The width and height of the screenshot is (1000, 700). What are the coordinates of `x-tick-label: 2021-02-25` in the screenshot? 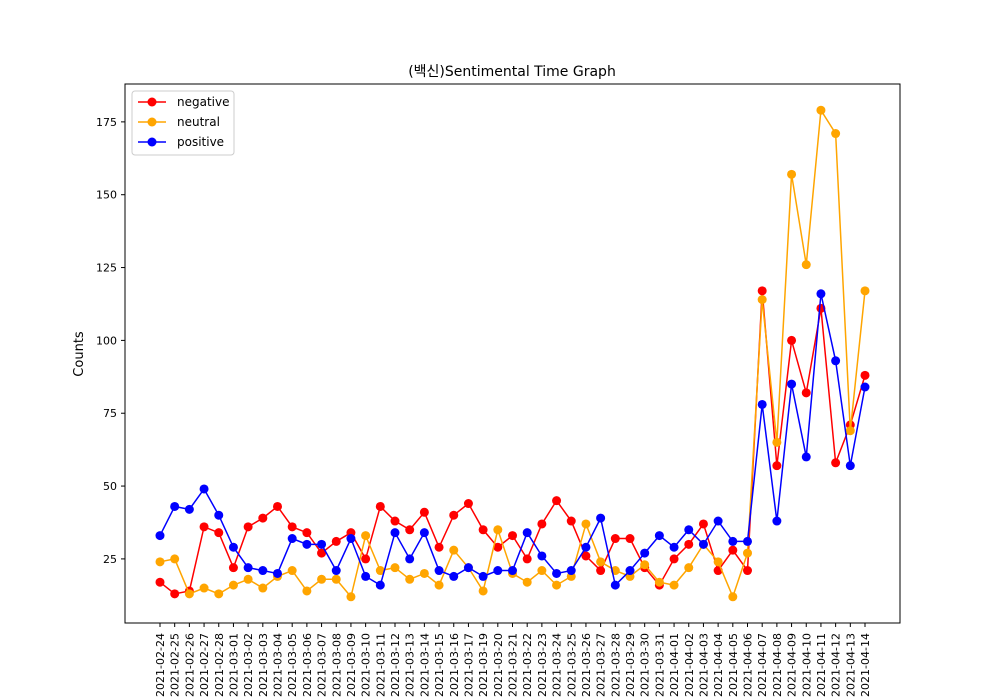 It's located at (175, 665).